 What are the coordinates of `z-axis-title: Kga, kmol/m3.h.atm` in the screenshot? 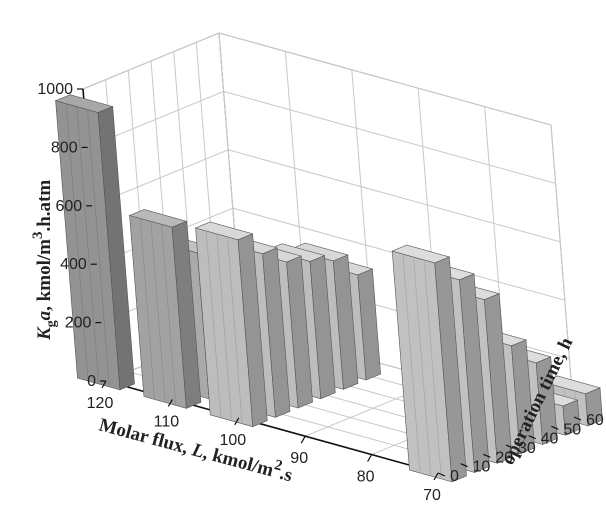 It's located at (44, 260).